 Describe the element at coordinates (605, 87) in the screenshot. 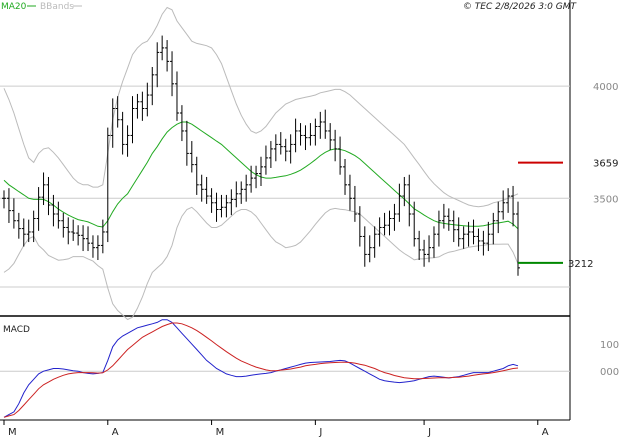

I see `y-tick-main-0: 4000` at that location.